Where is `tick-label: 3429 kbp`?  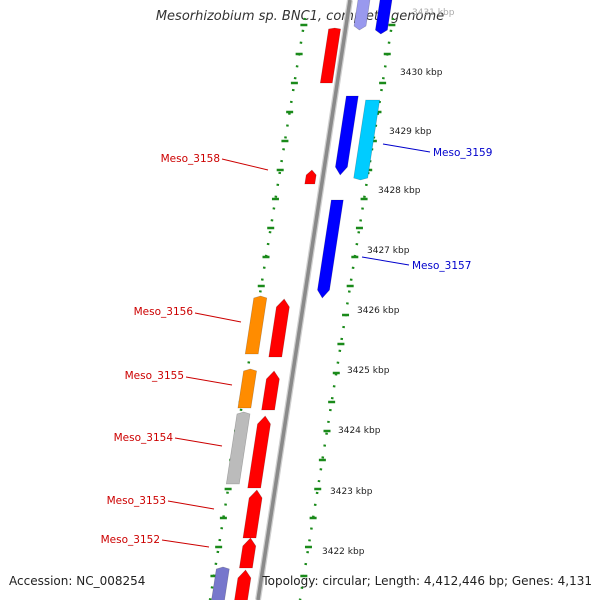 tick-label: 3429 kbp is located at coordinates (410, 132).